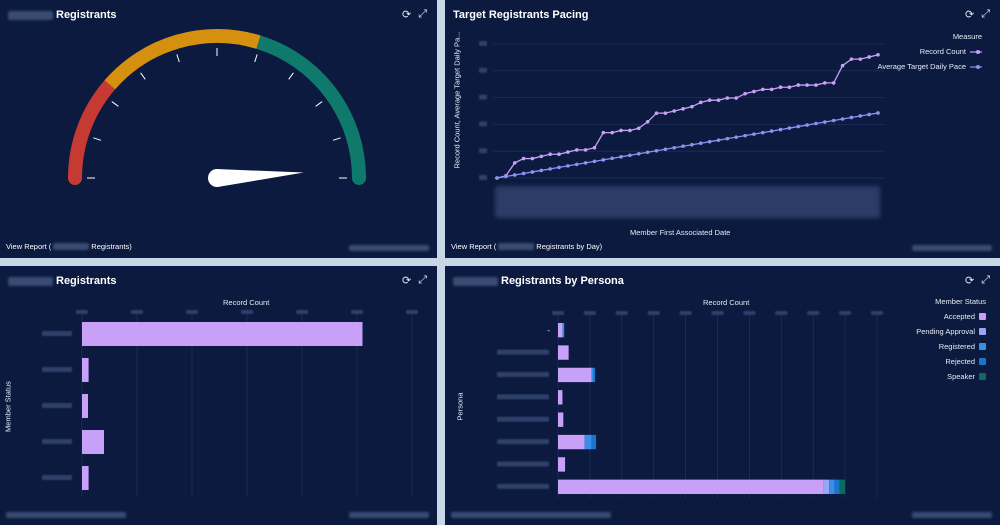  I want to click on gauge-cap-start, so click(75, 178).